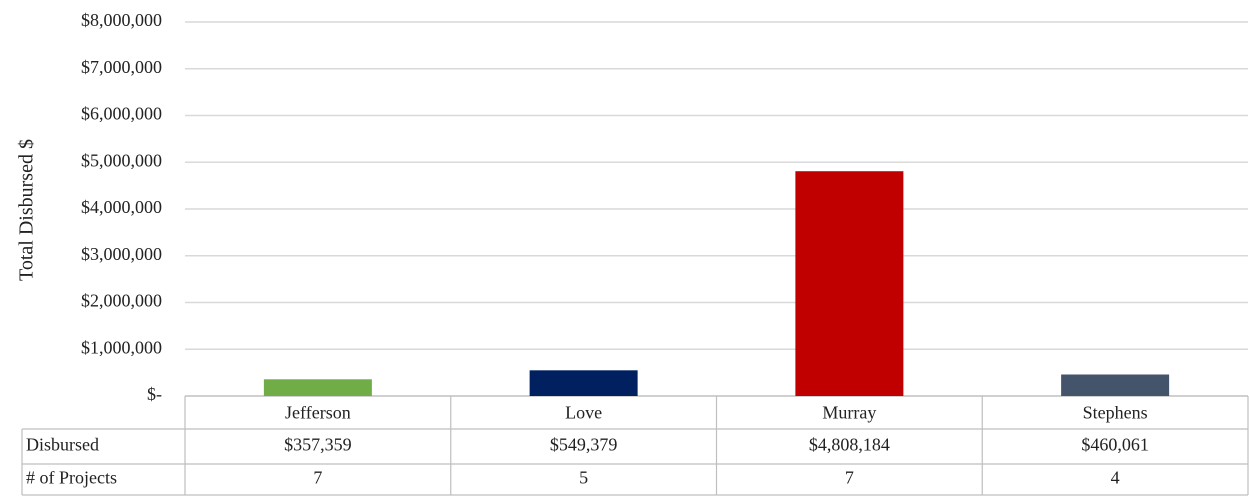  What do you see at coordinates (1115, 478) in the screenshot?
I see `table-value: 4` at bounding box center [1115, 478].